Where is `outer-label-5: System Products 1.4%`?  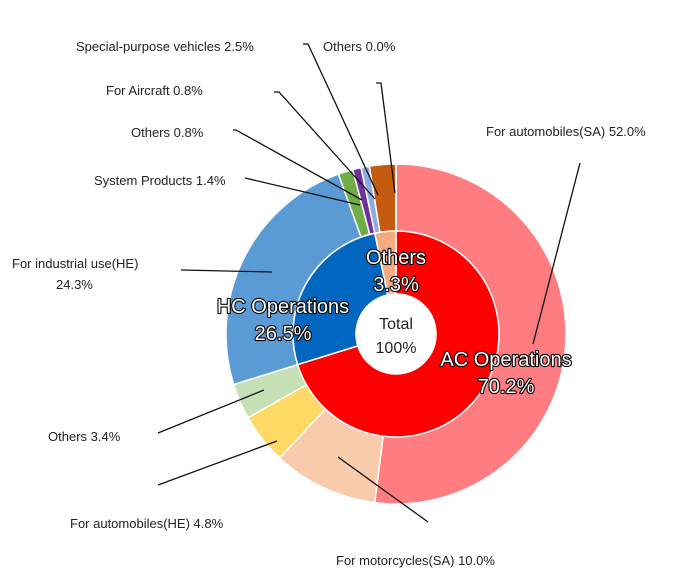 outer-label-5: System Products 1.4% is located at coordinates (160, 180).